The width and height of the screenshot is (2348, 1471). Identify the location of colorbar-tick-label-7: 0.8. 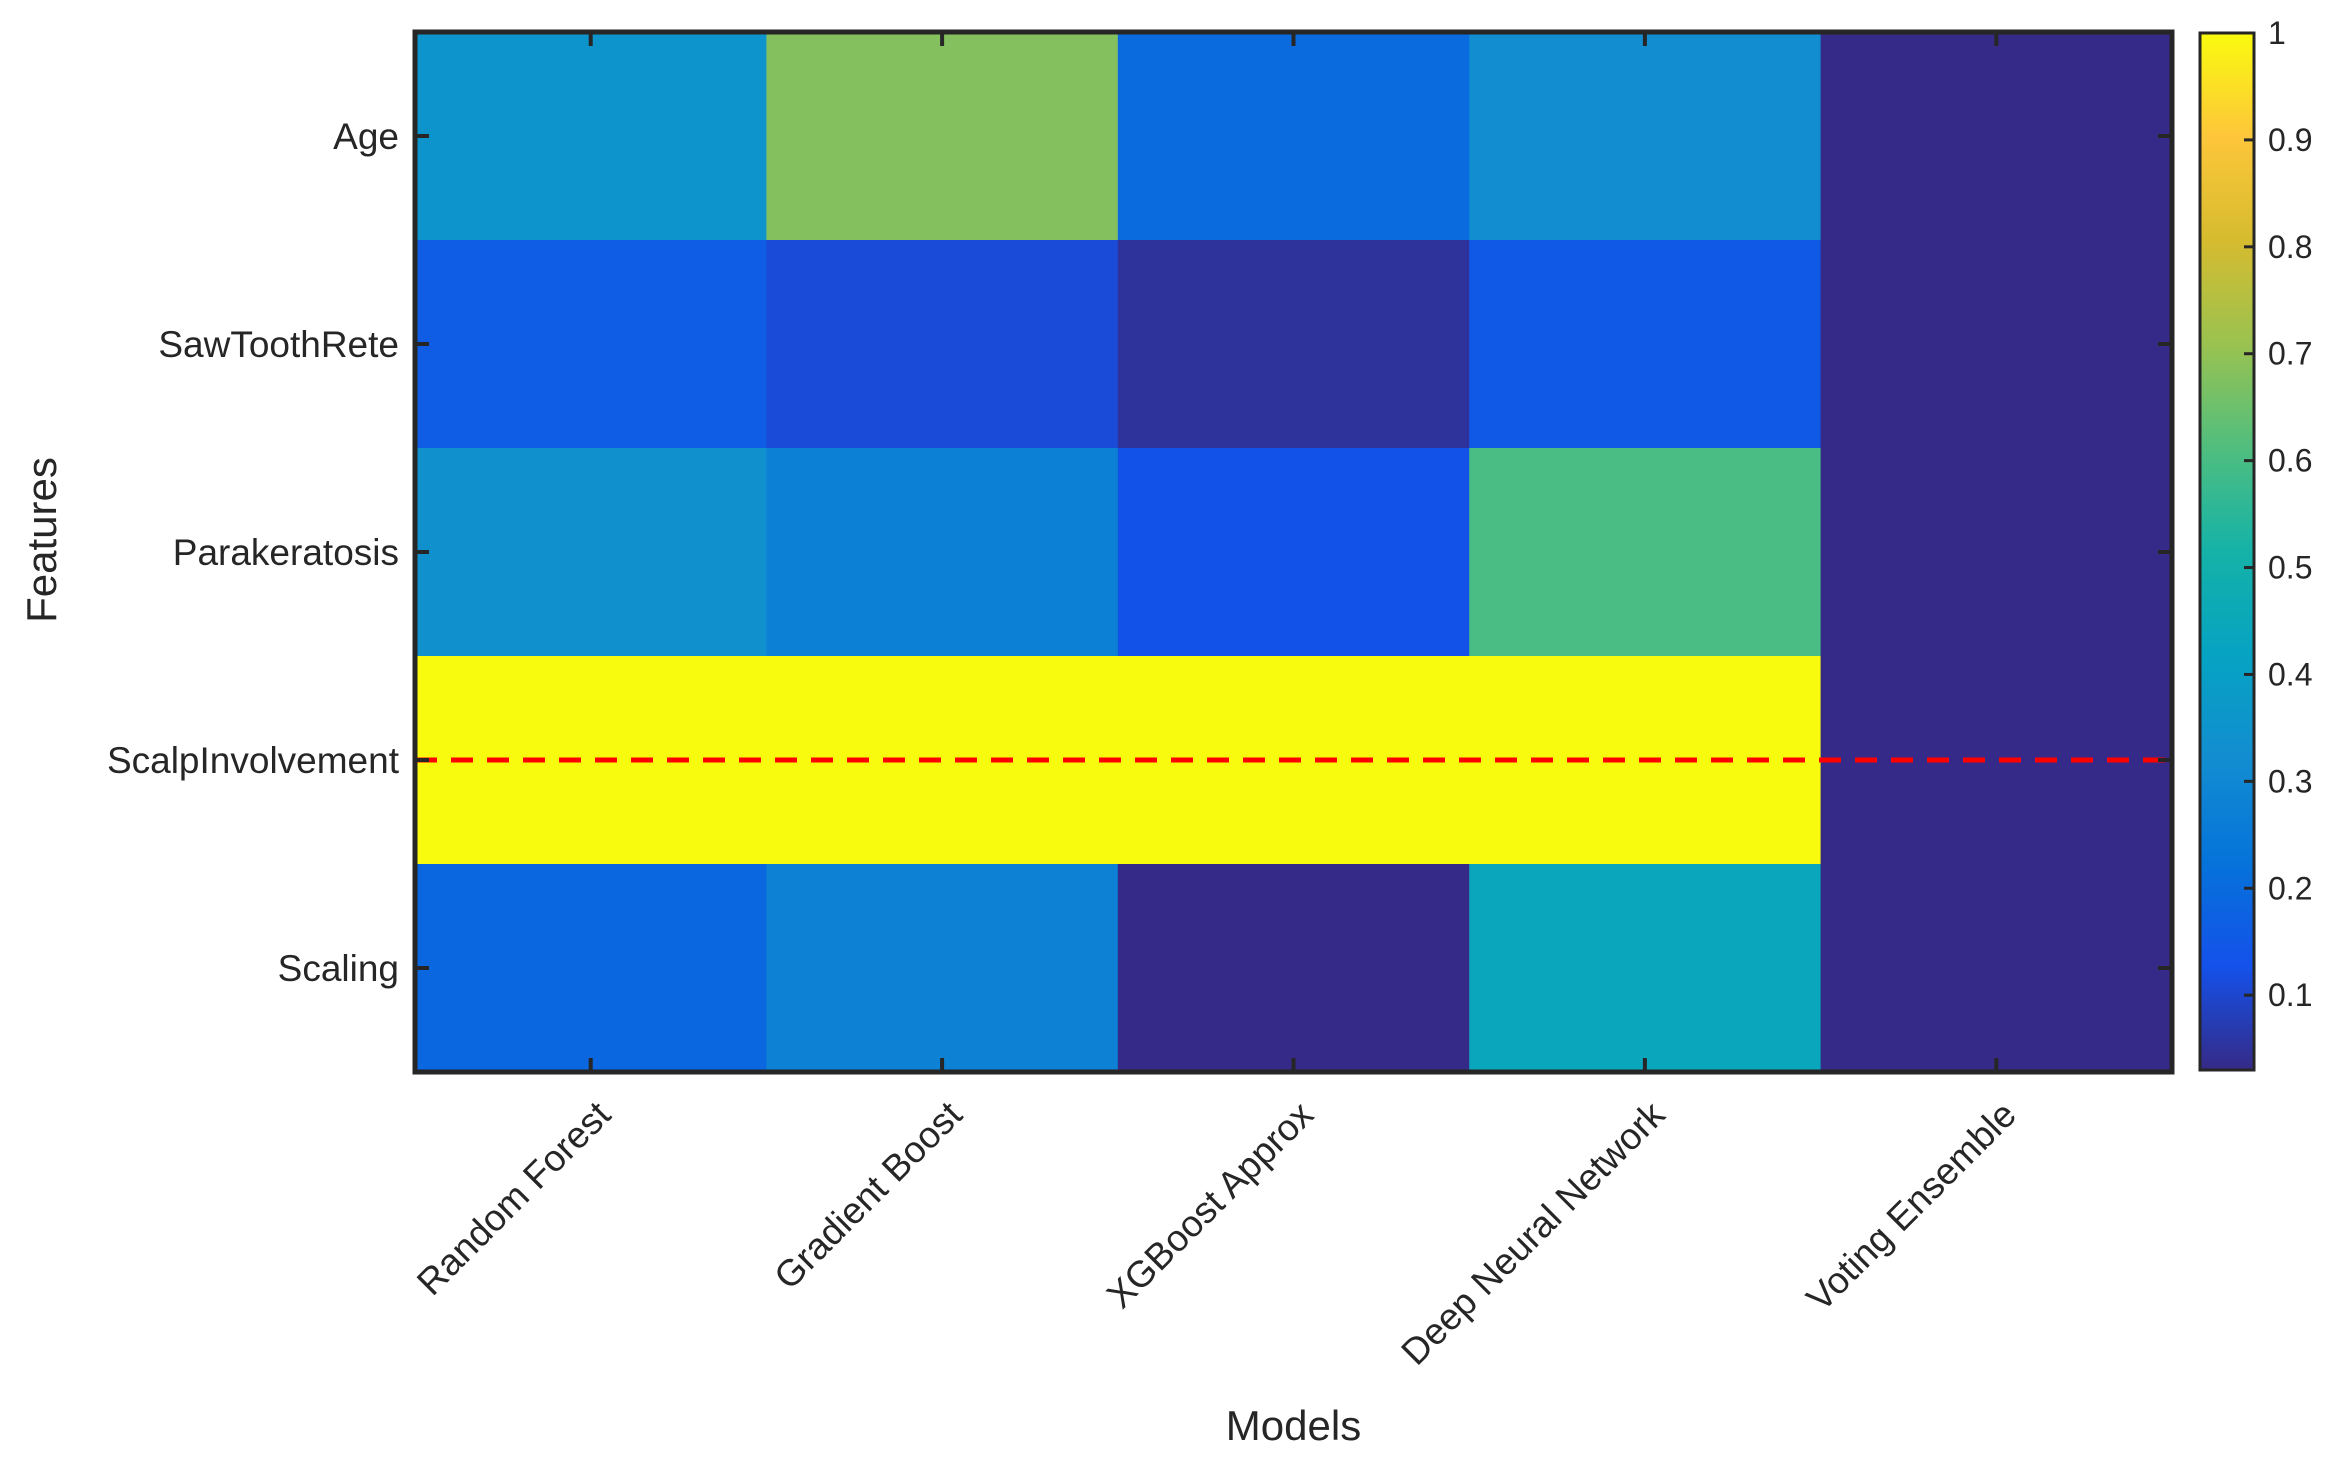
(2290, 247).